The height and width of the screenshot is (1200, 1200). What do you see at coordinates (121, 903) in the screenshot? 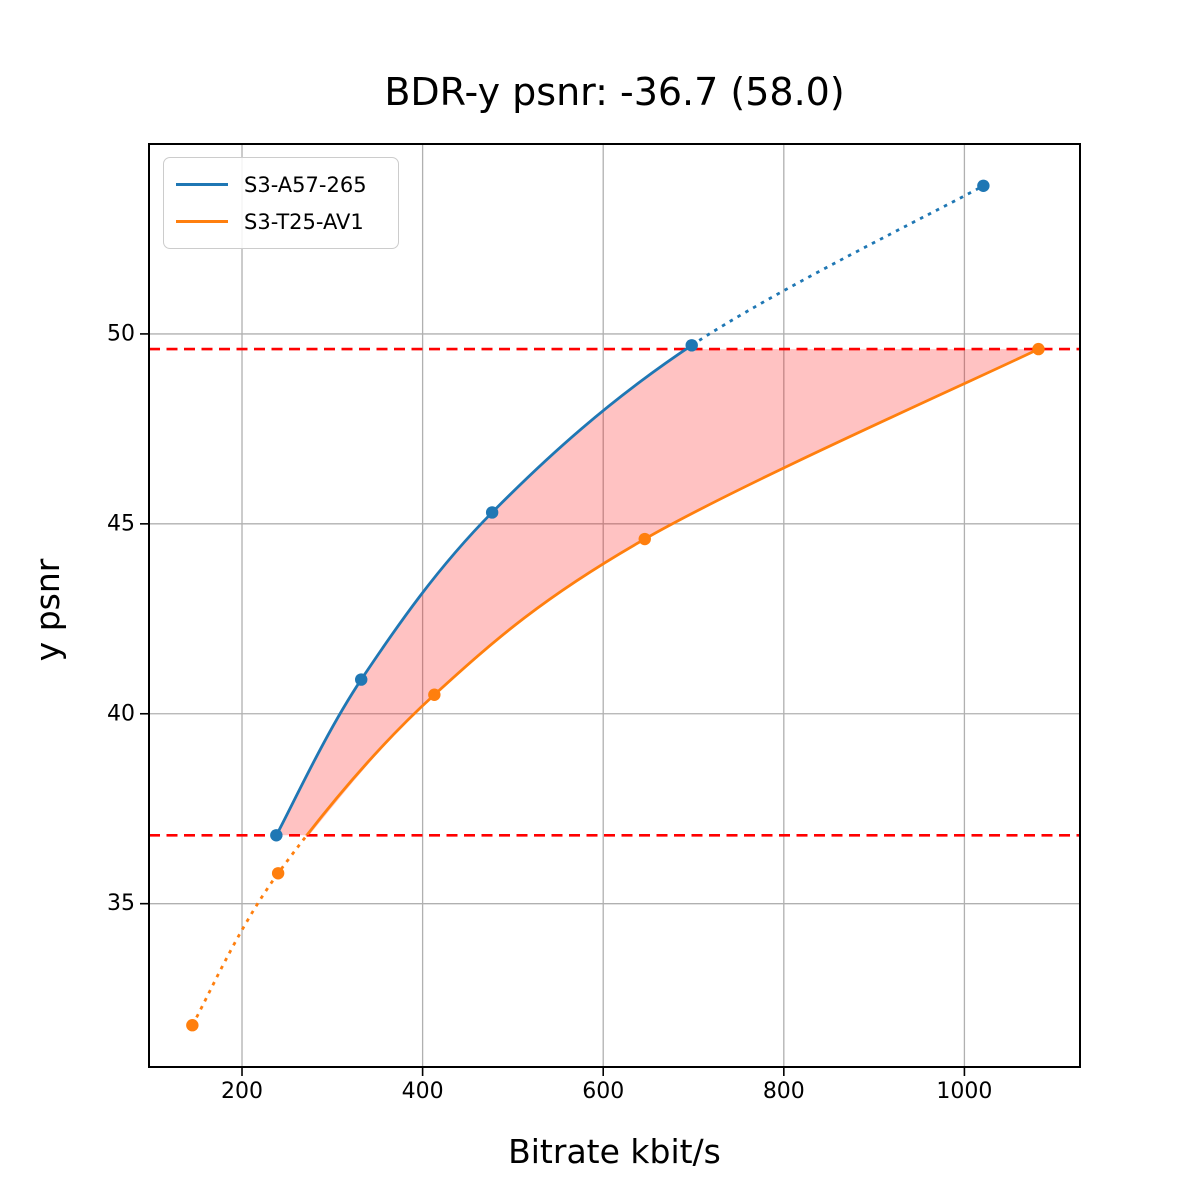
I see `y-tick-label: 35` at bounding box center [121, 903].